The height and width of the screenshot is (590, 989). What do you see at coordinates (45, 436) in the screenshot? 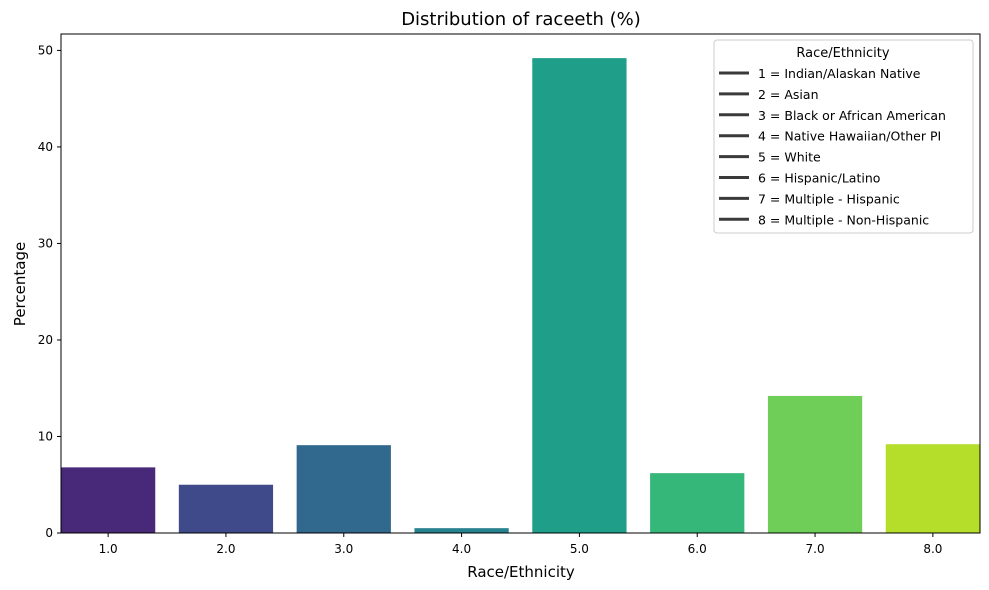
I see `y-tick-label: 10` at bounding box center [45, 436].